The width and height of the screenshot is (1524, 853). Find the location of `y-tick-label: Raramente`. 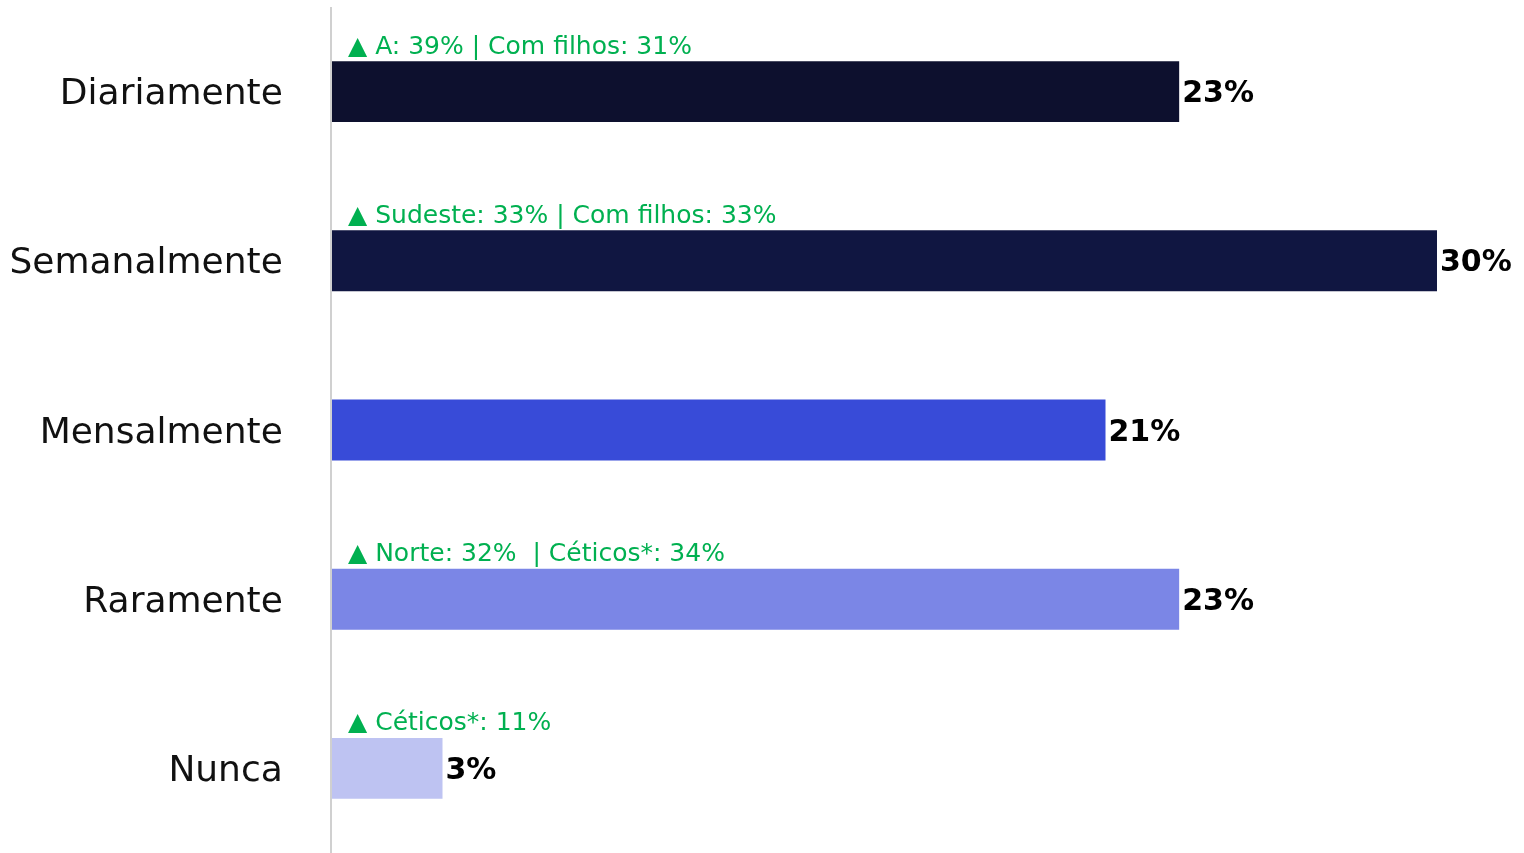

y-tick-label: Raramente is located at coordinates (183, 599).